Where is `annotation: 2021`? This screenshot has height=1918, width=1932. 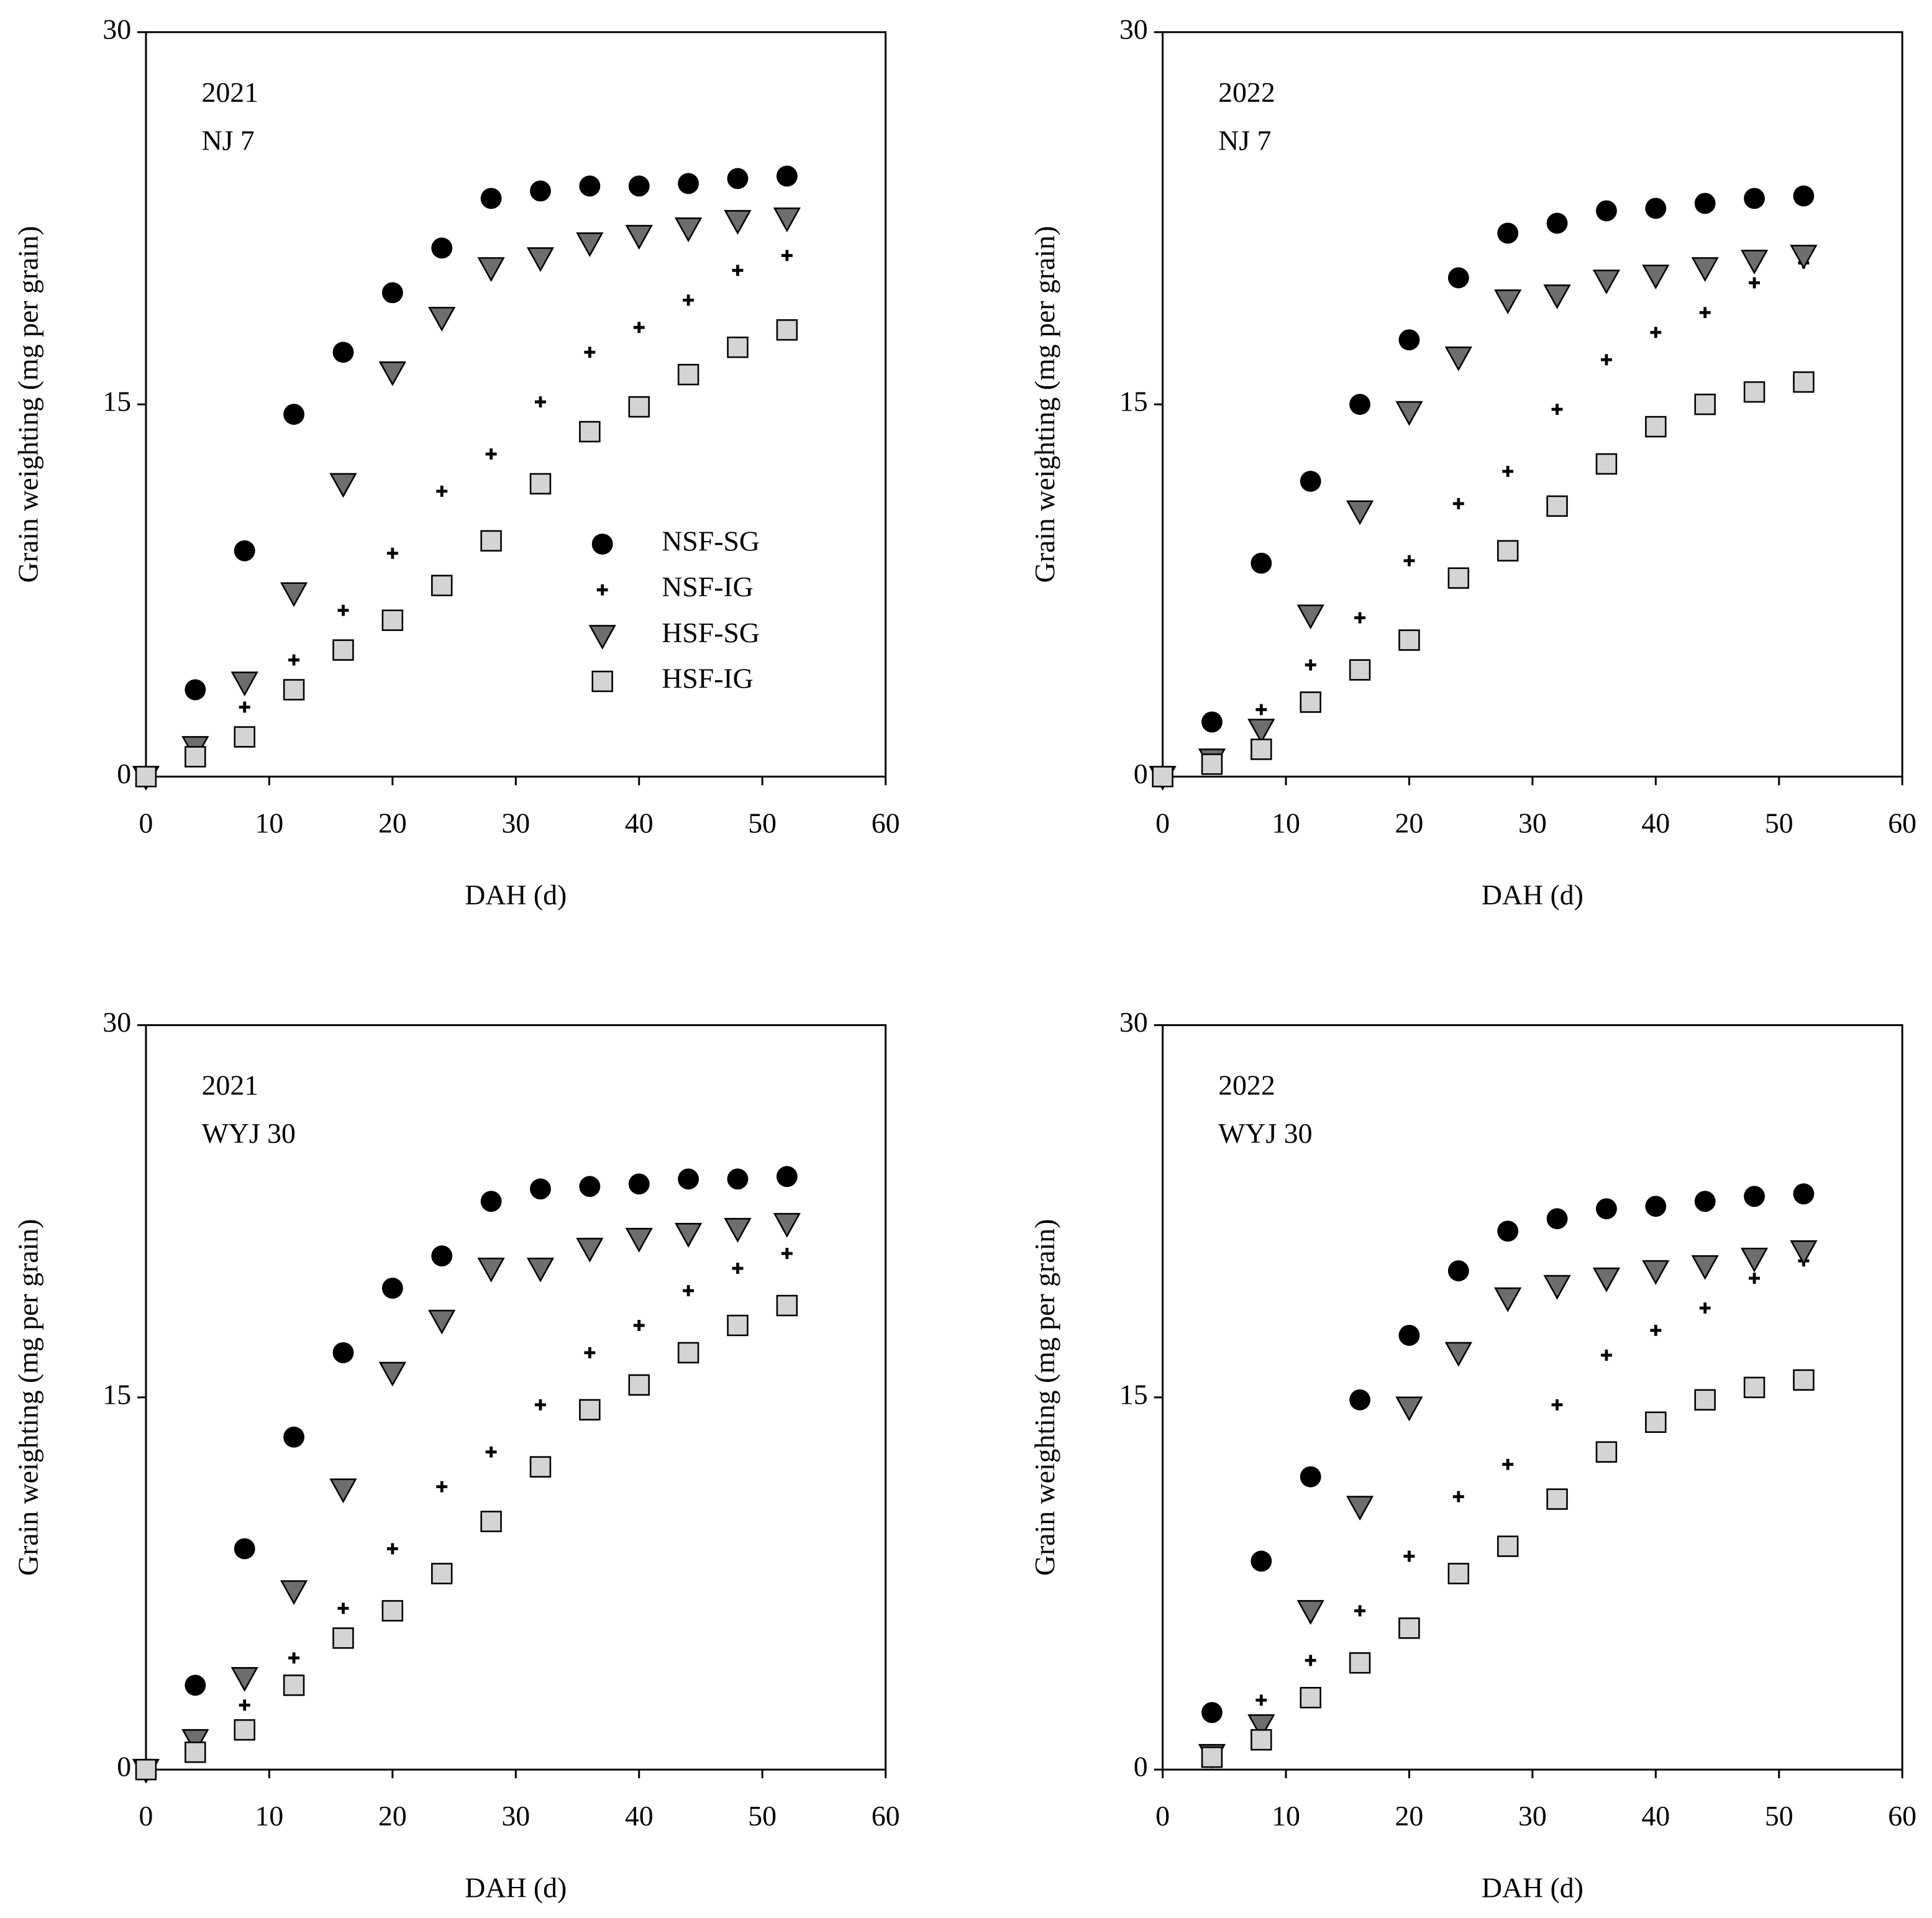
annotation: 2021 is located at coordinates (230, 1085).